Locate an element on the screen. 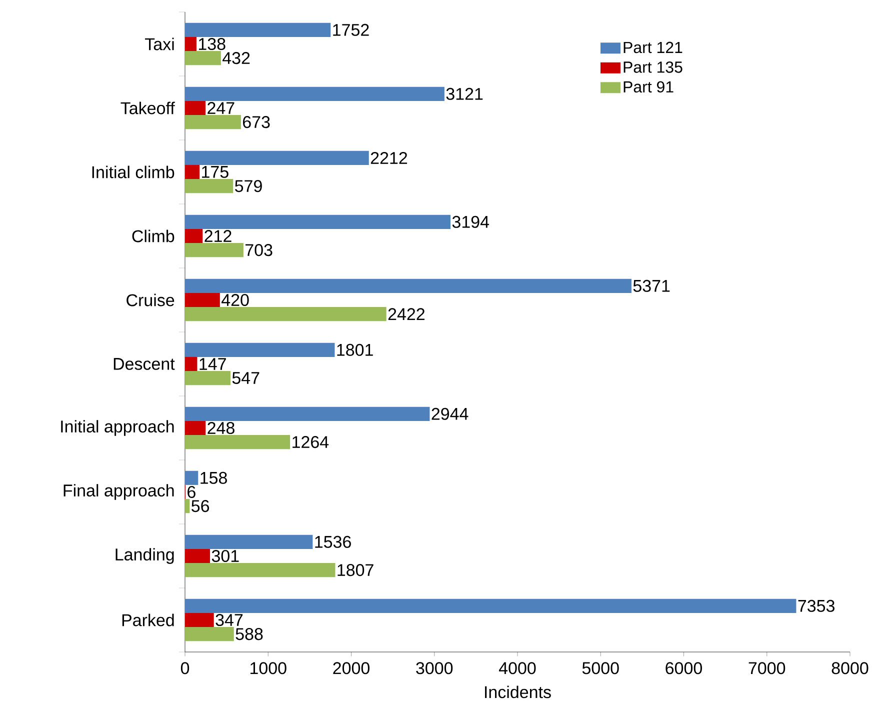 The image size is (881, 717). x-tick-label: 4000 is located at coordinates (517, 668).